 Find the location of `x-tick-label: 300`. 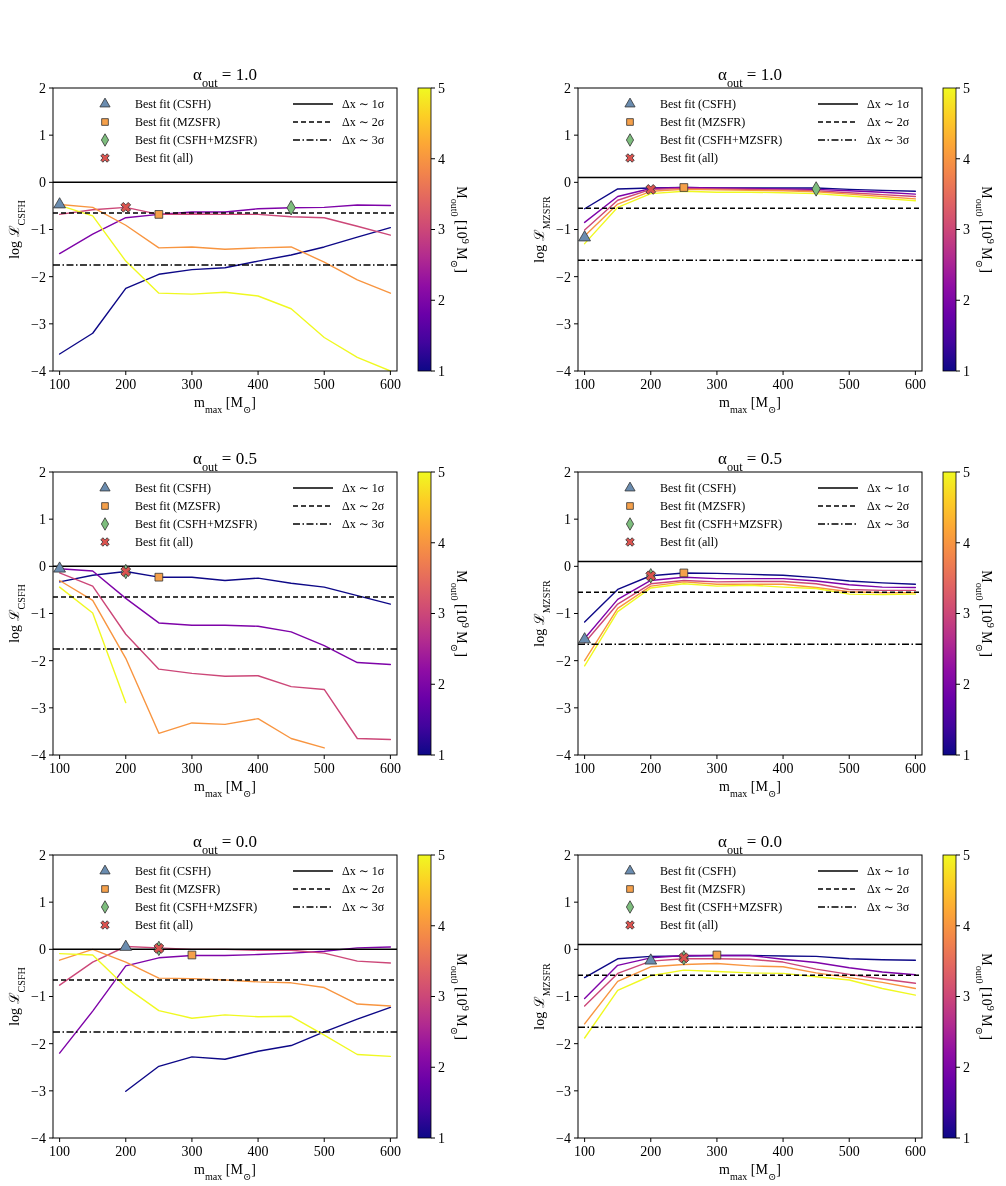

x-tick-label: 300 is located at coordinates (717, 768).